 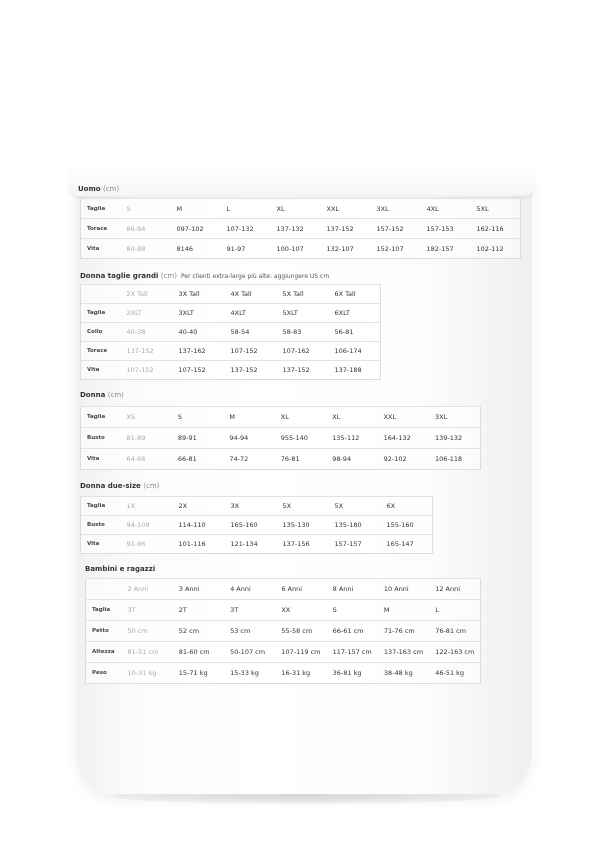 I want to click on table-cell: 137-156, so click(x=302, y=544).